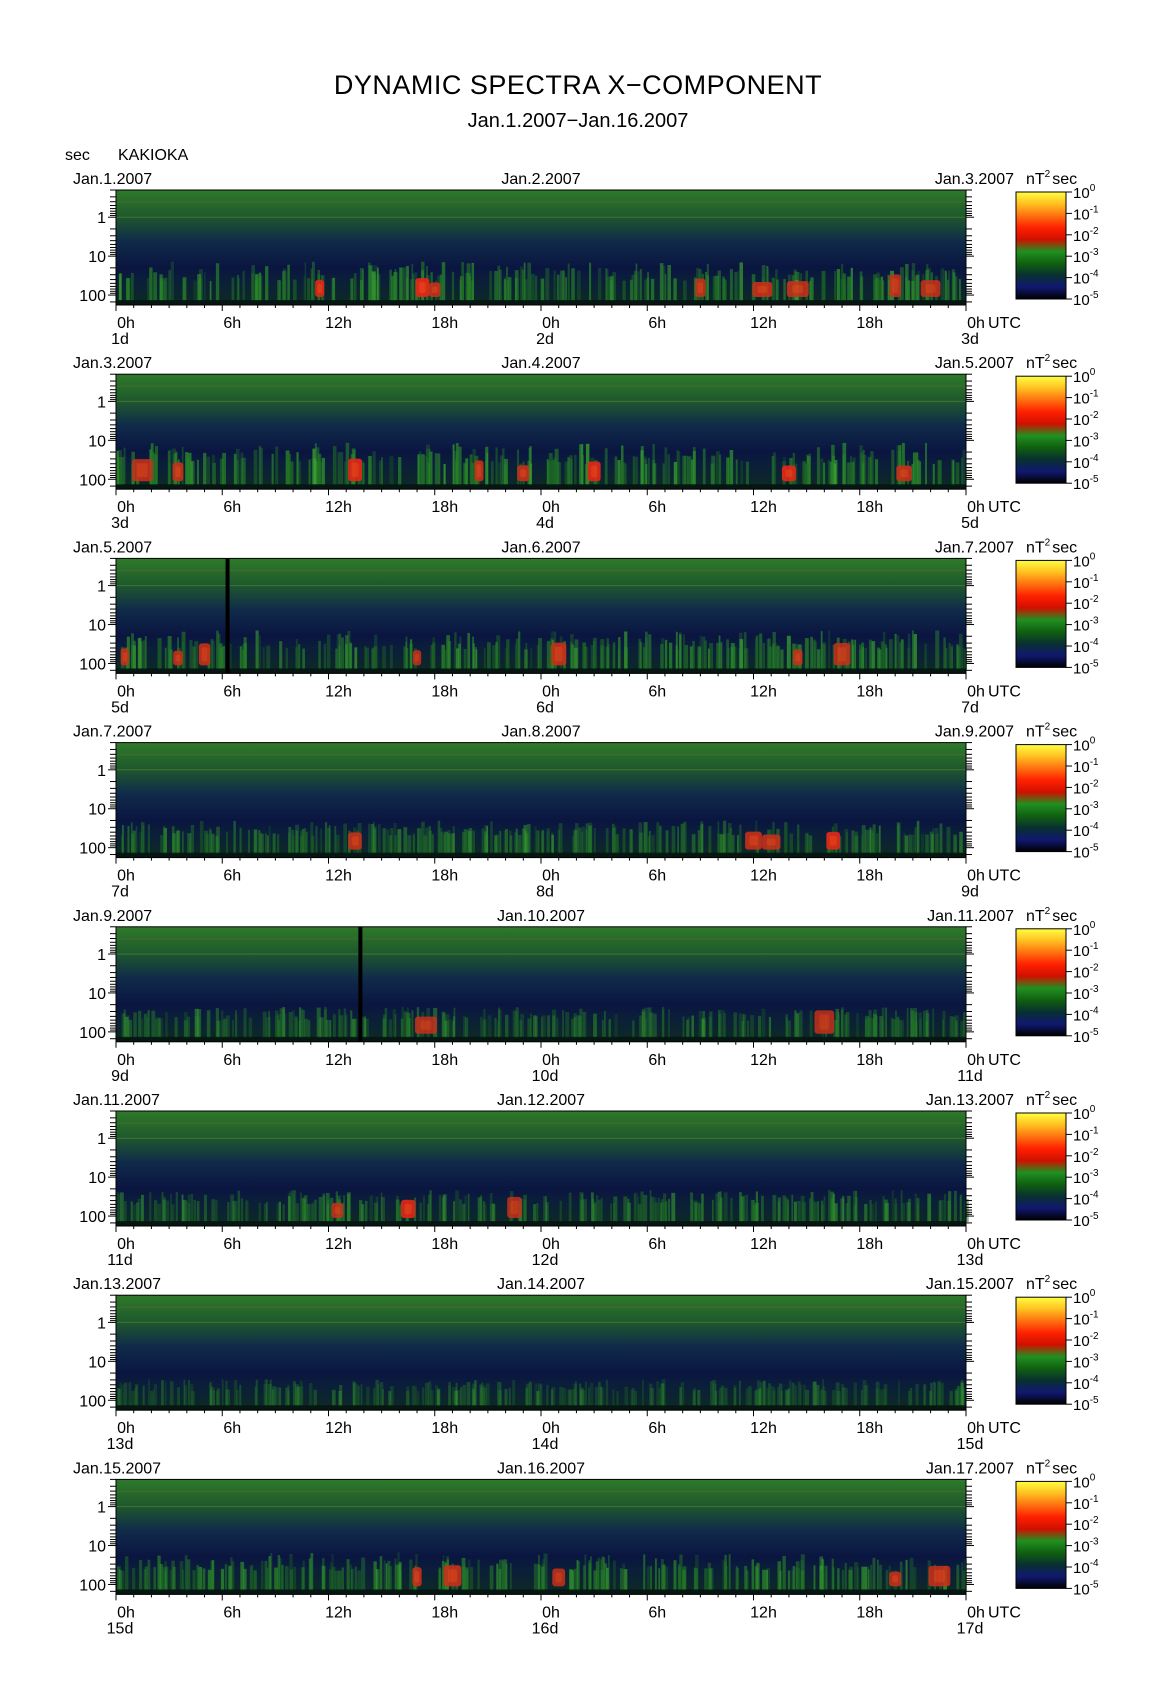  What do you see at coordinates (1081, 626) in the screenshot?
I see `tick-base: 10` at bounding box center [1081, 626].